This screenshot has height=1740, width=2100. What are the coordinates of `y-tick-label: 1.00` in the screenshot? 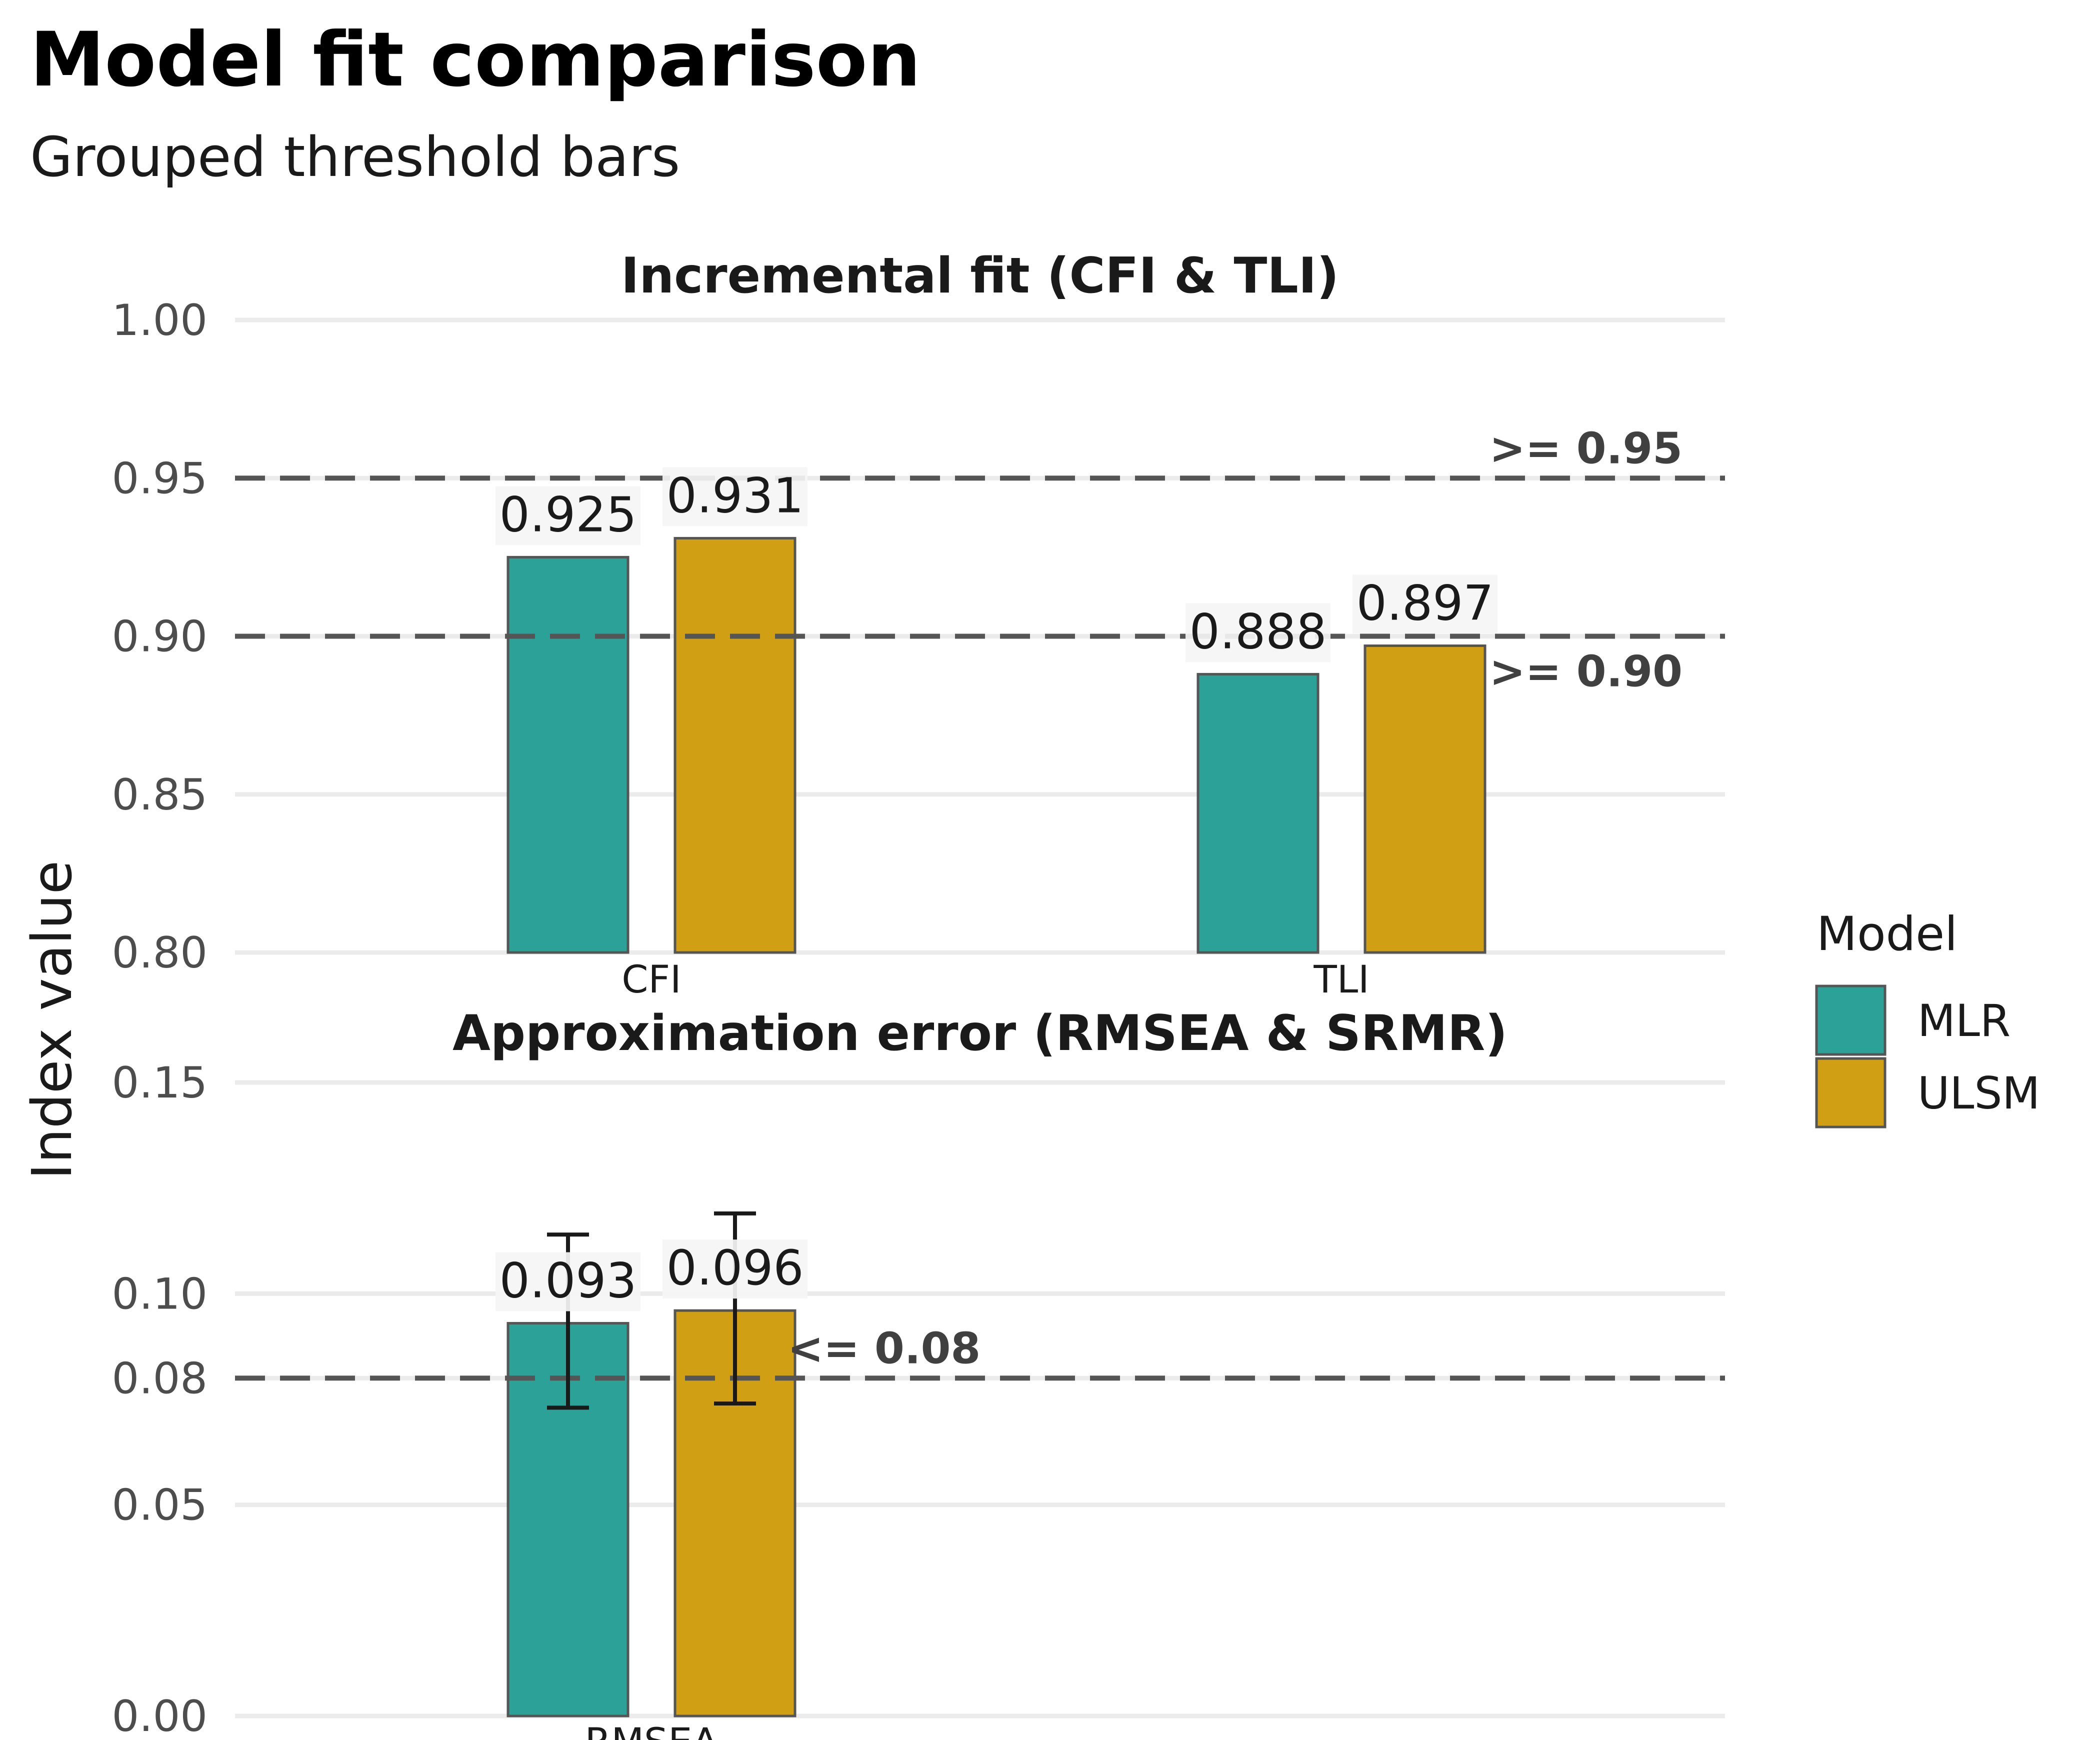 It's located at (160, 321).